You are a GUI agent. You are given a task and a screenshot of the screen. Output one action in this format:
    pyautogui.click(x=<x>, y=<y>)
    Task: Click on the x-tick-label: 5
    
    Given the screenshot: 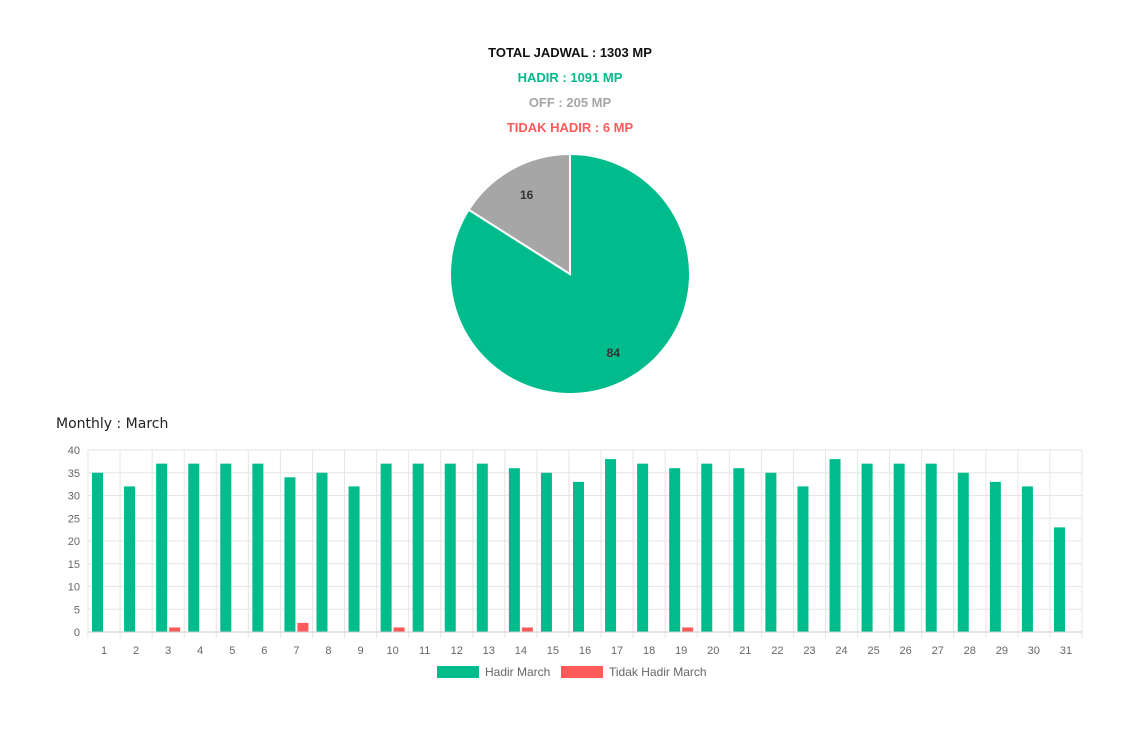 What is the action you would take?
    pyautogui.click(x=232, y=651)
    